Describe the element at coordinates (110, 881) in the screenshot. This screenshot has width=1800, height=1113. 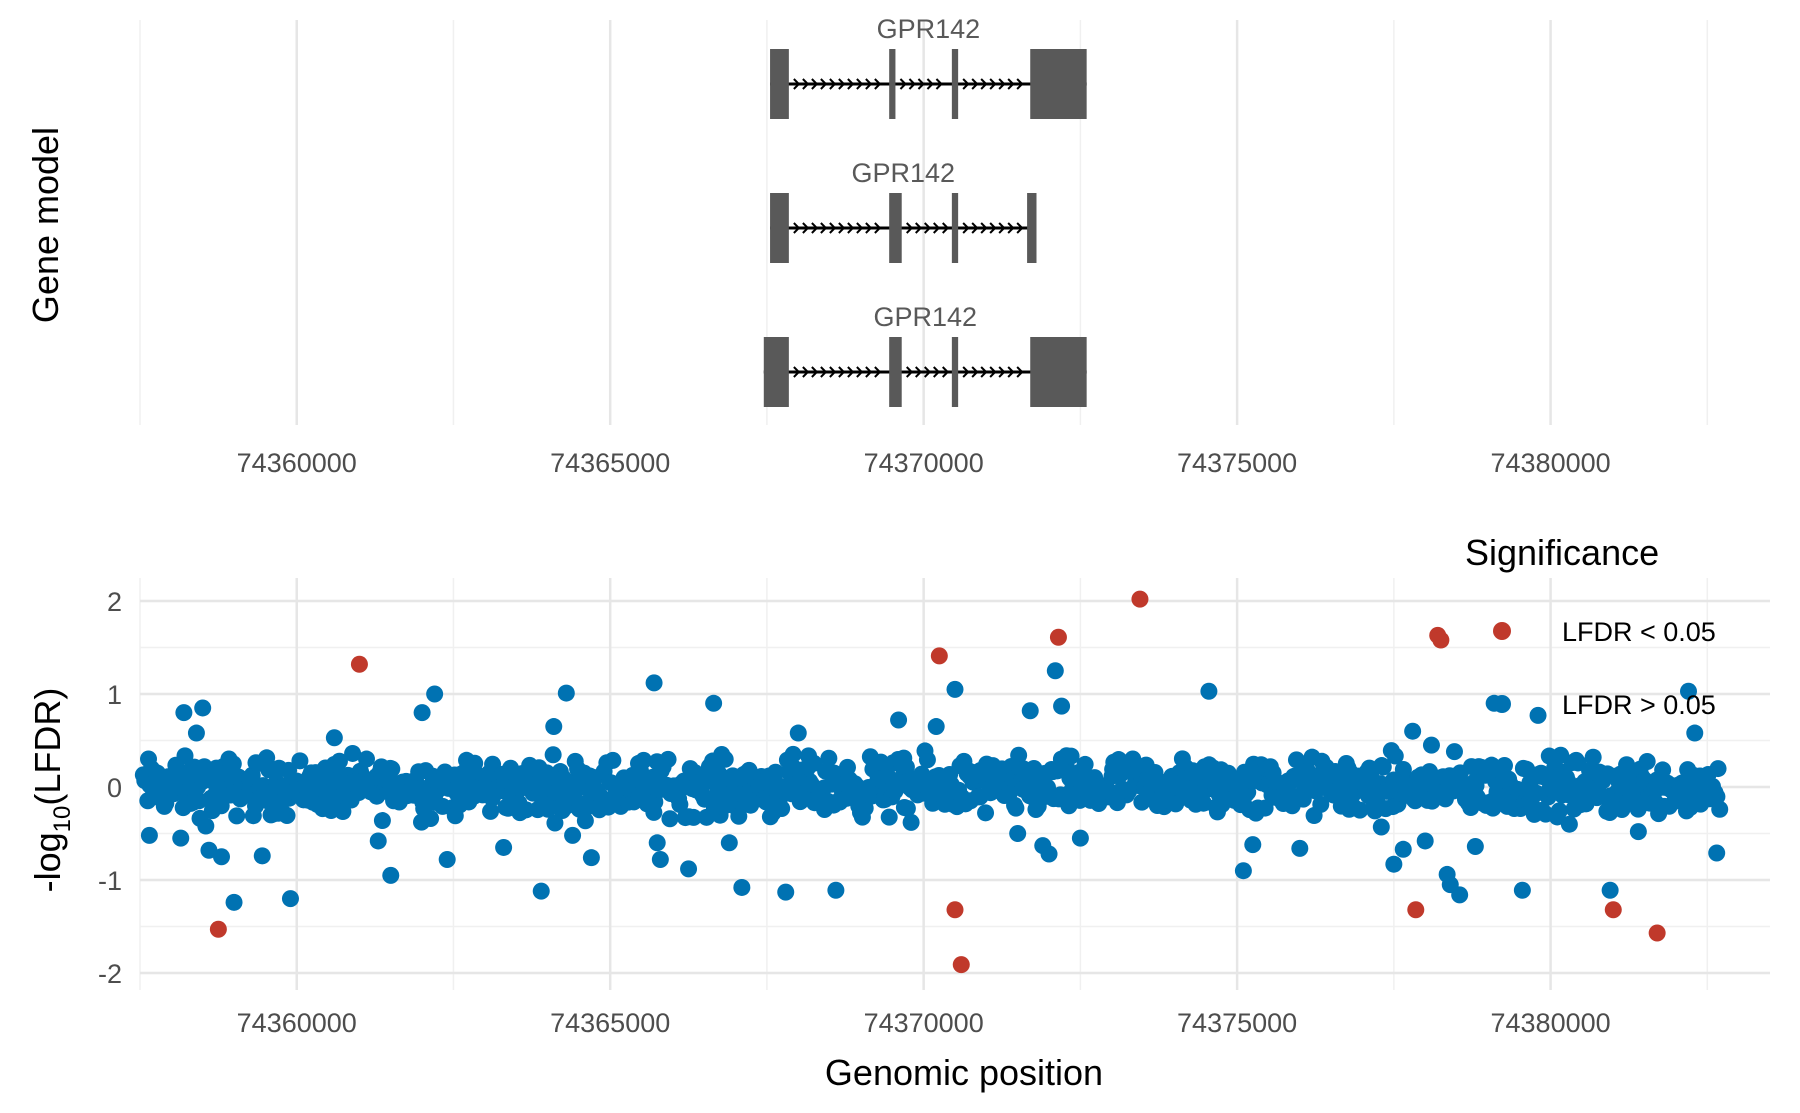
I see `scatter-y-tick-label: -1` at that location.